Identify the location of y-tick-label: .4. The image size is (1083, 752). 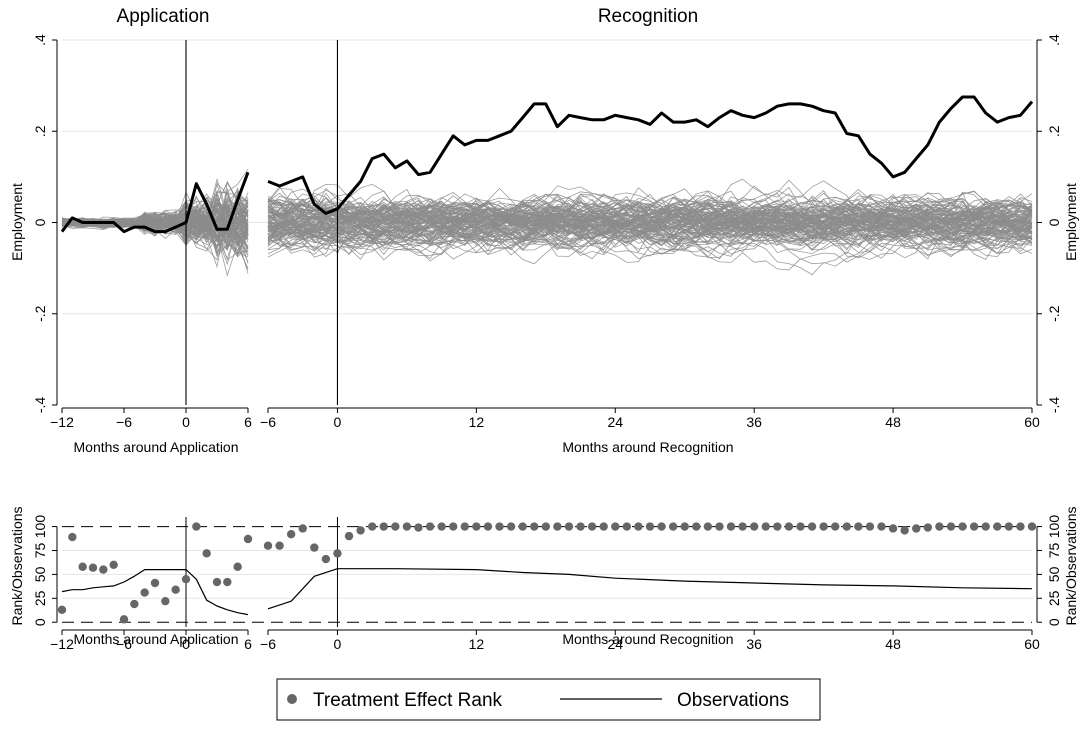
(1054, 40).